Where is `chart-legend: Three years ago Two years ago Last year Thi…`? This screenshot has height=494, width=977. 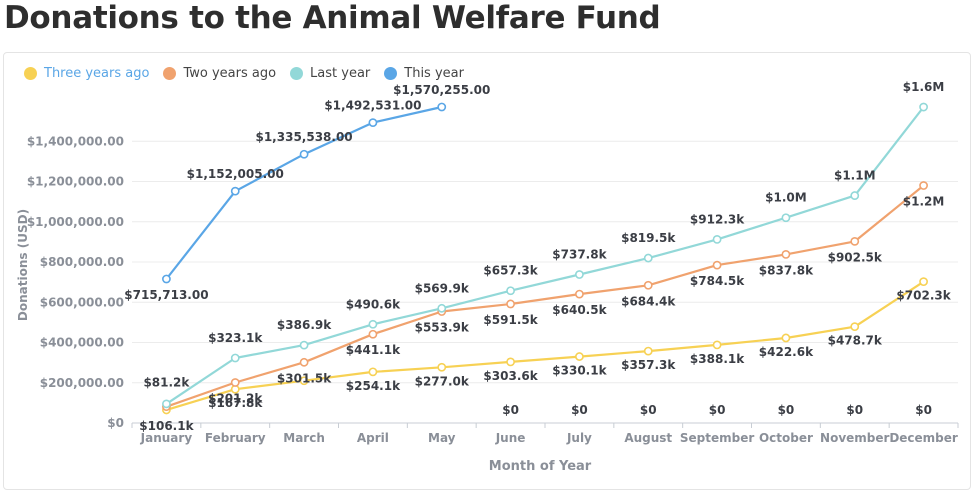
chart-legend: Three years ago Two years ago Last year Thi… is located at coordinates (251, 73).